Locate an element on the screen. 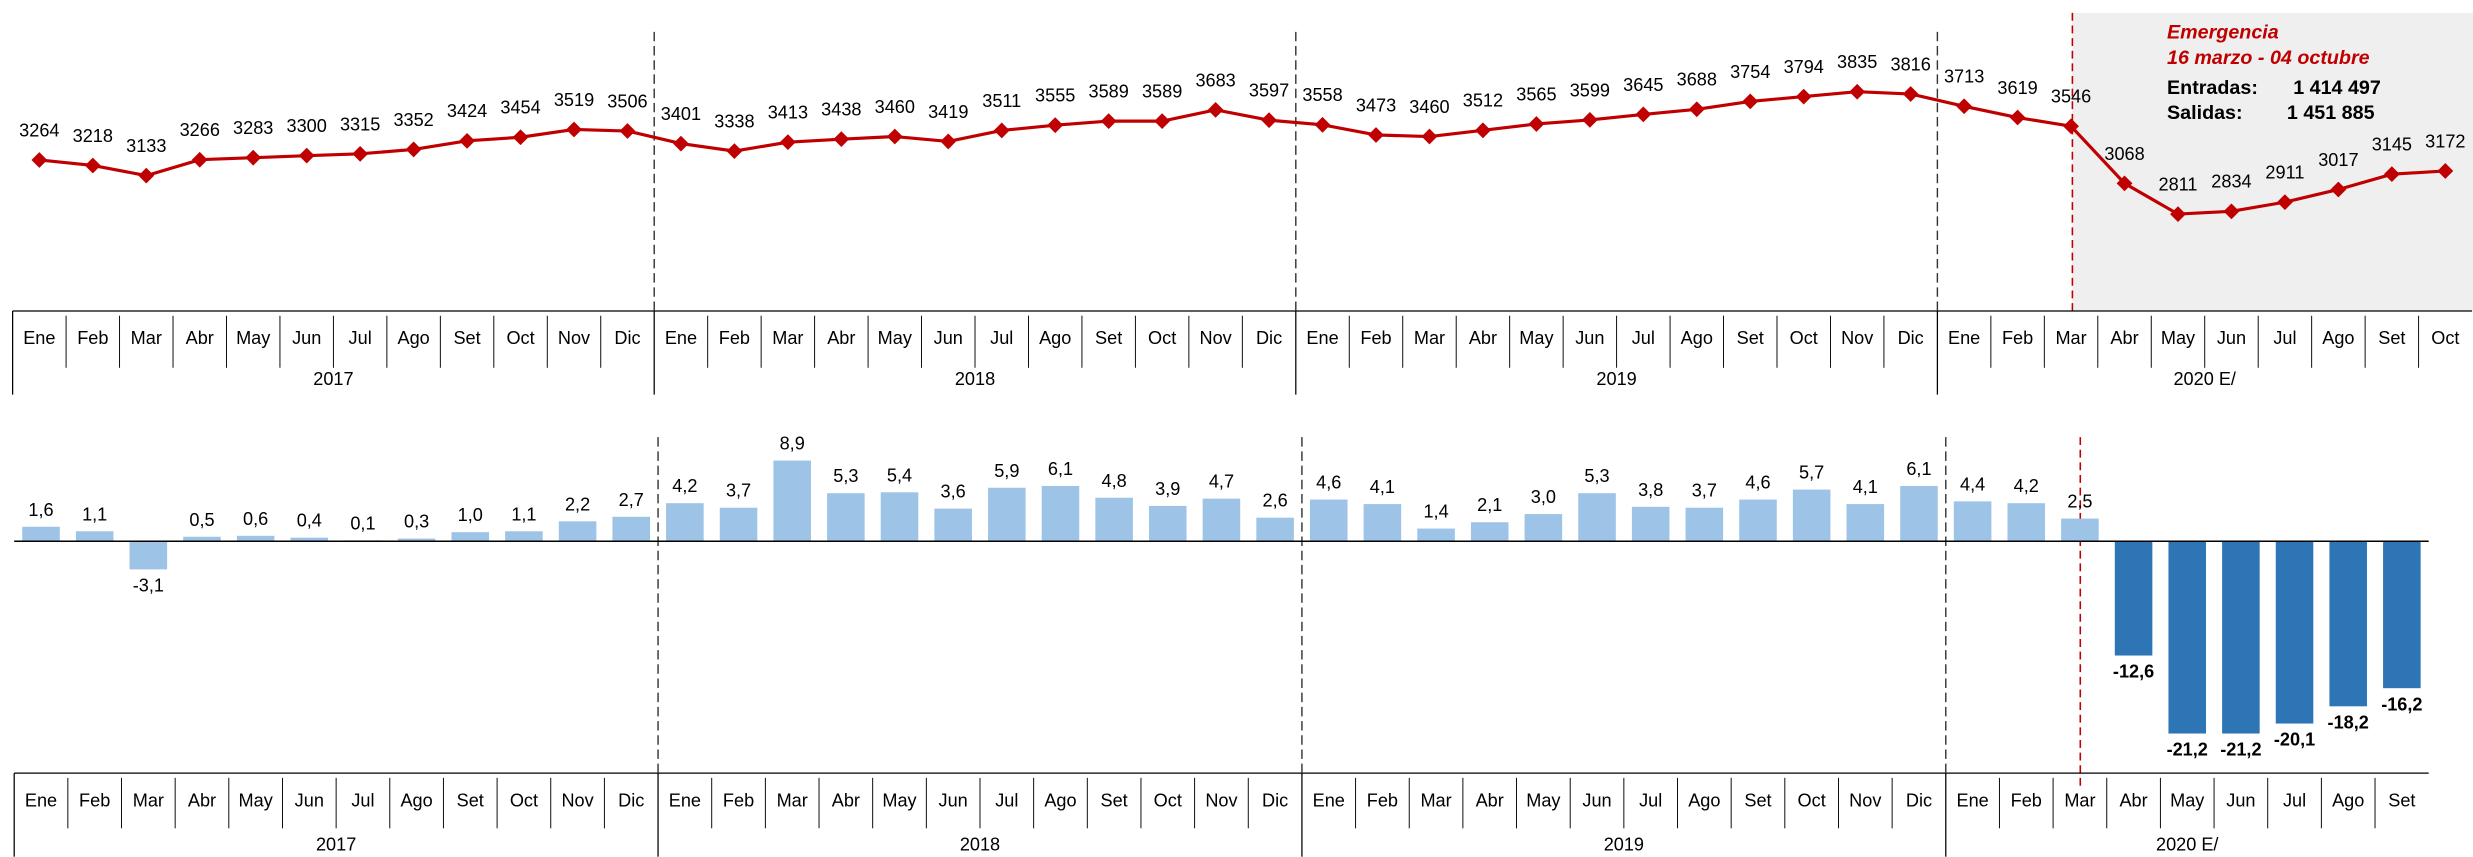  line is located at coordinates (1242, 153).